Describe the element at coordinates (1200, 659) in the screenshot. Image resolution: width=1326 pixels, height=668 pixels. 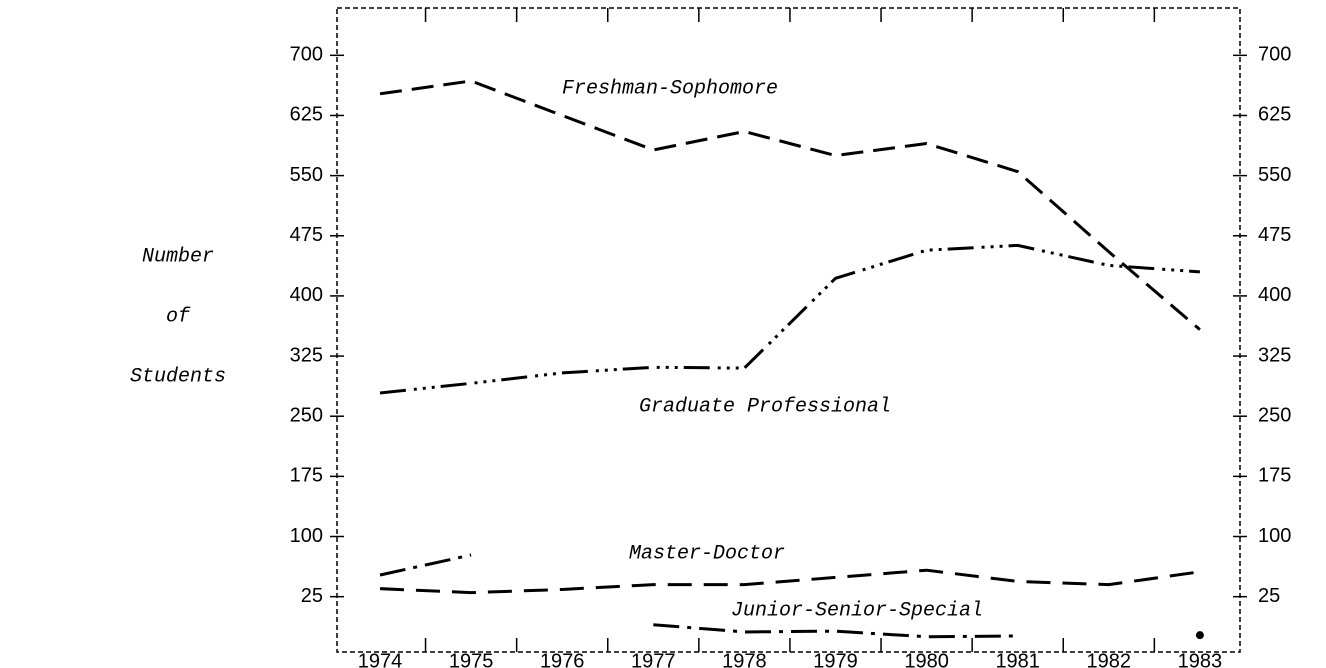
I see `x-tick-label: 1983` at that location.